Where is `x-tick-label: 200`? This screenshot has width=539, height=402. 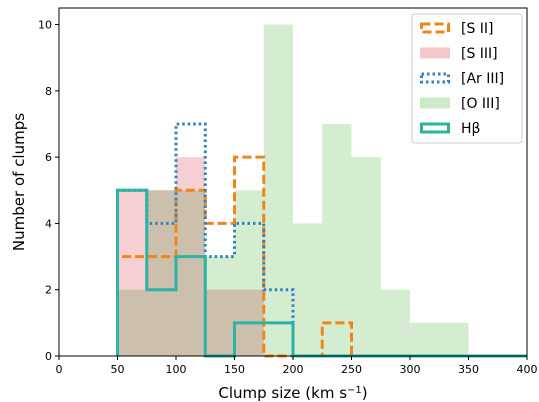
x-tick-label: 200 is located at coordinates (293, 369).